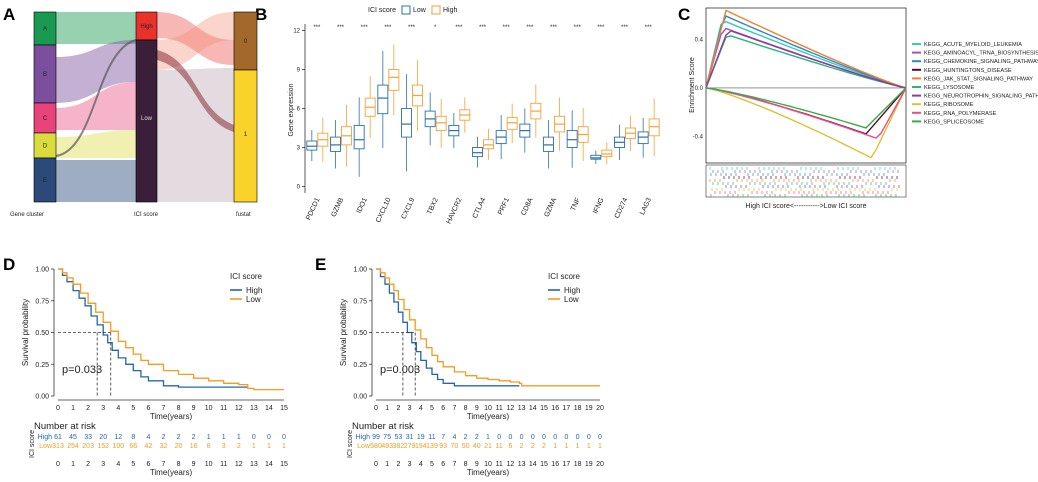 The image size is (1038, 482). Describe the element at coordinates (646, 206) in the screenshot. I see `category-lag3: LAG3` at that location.